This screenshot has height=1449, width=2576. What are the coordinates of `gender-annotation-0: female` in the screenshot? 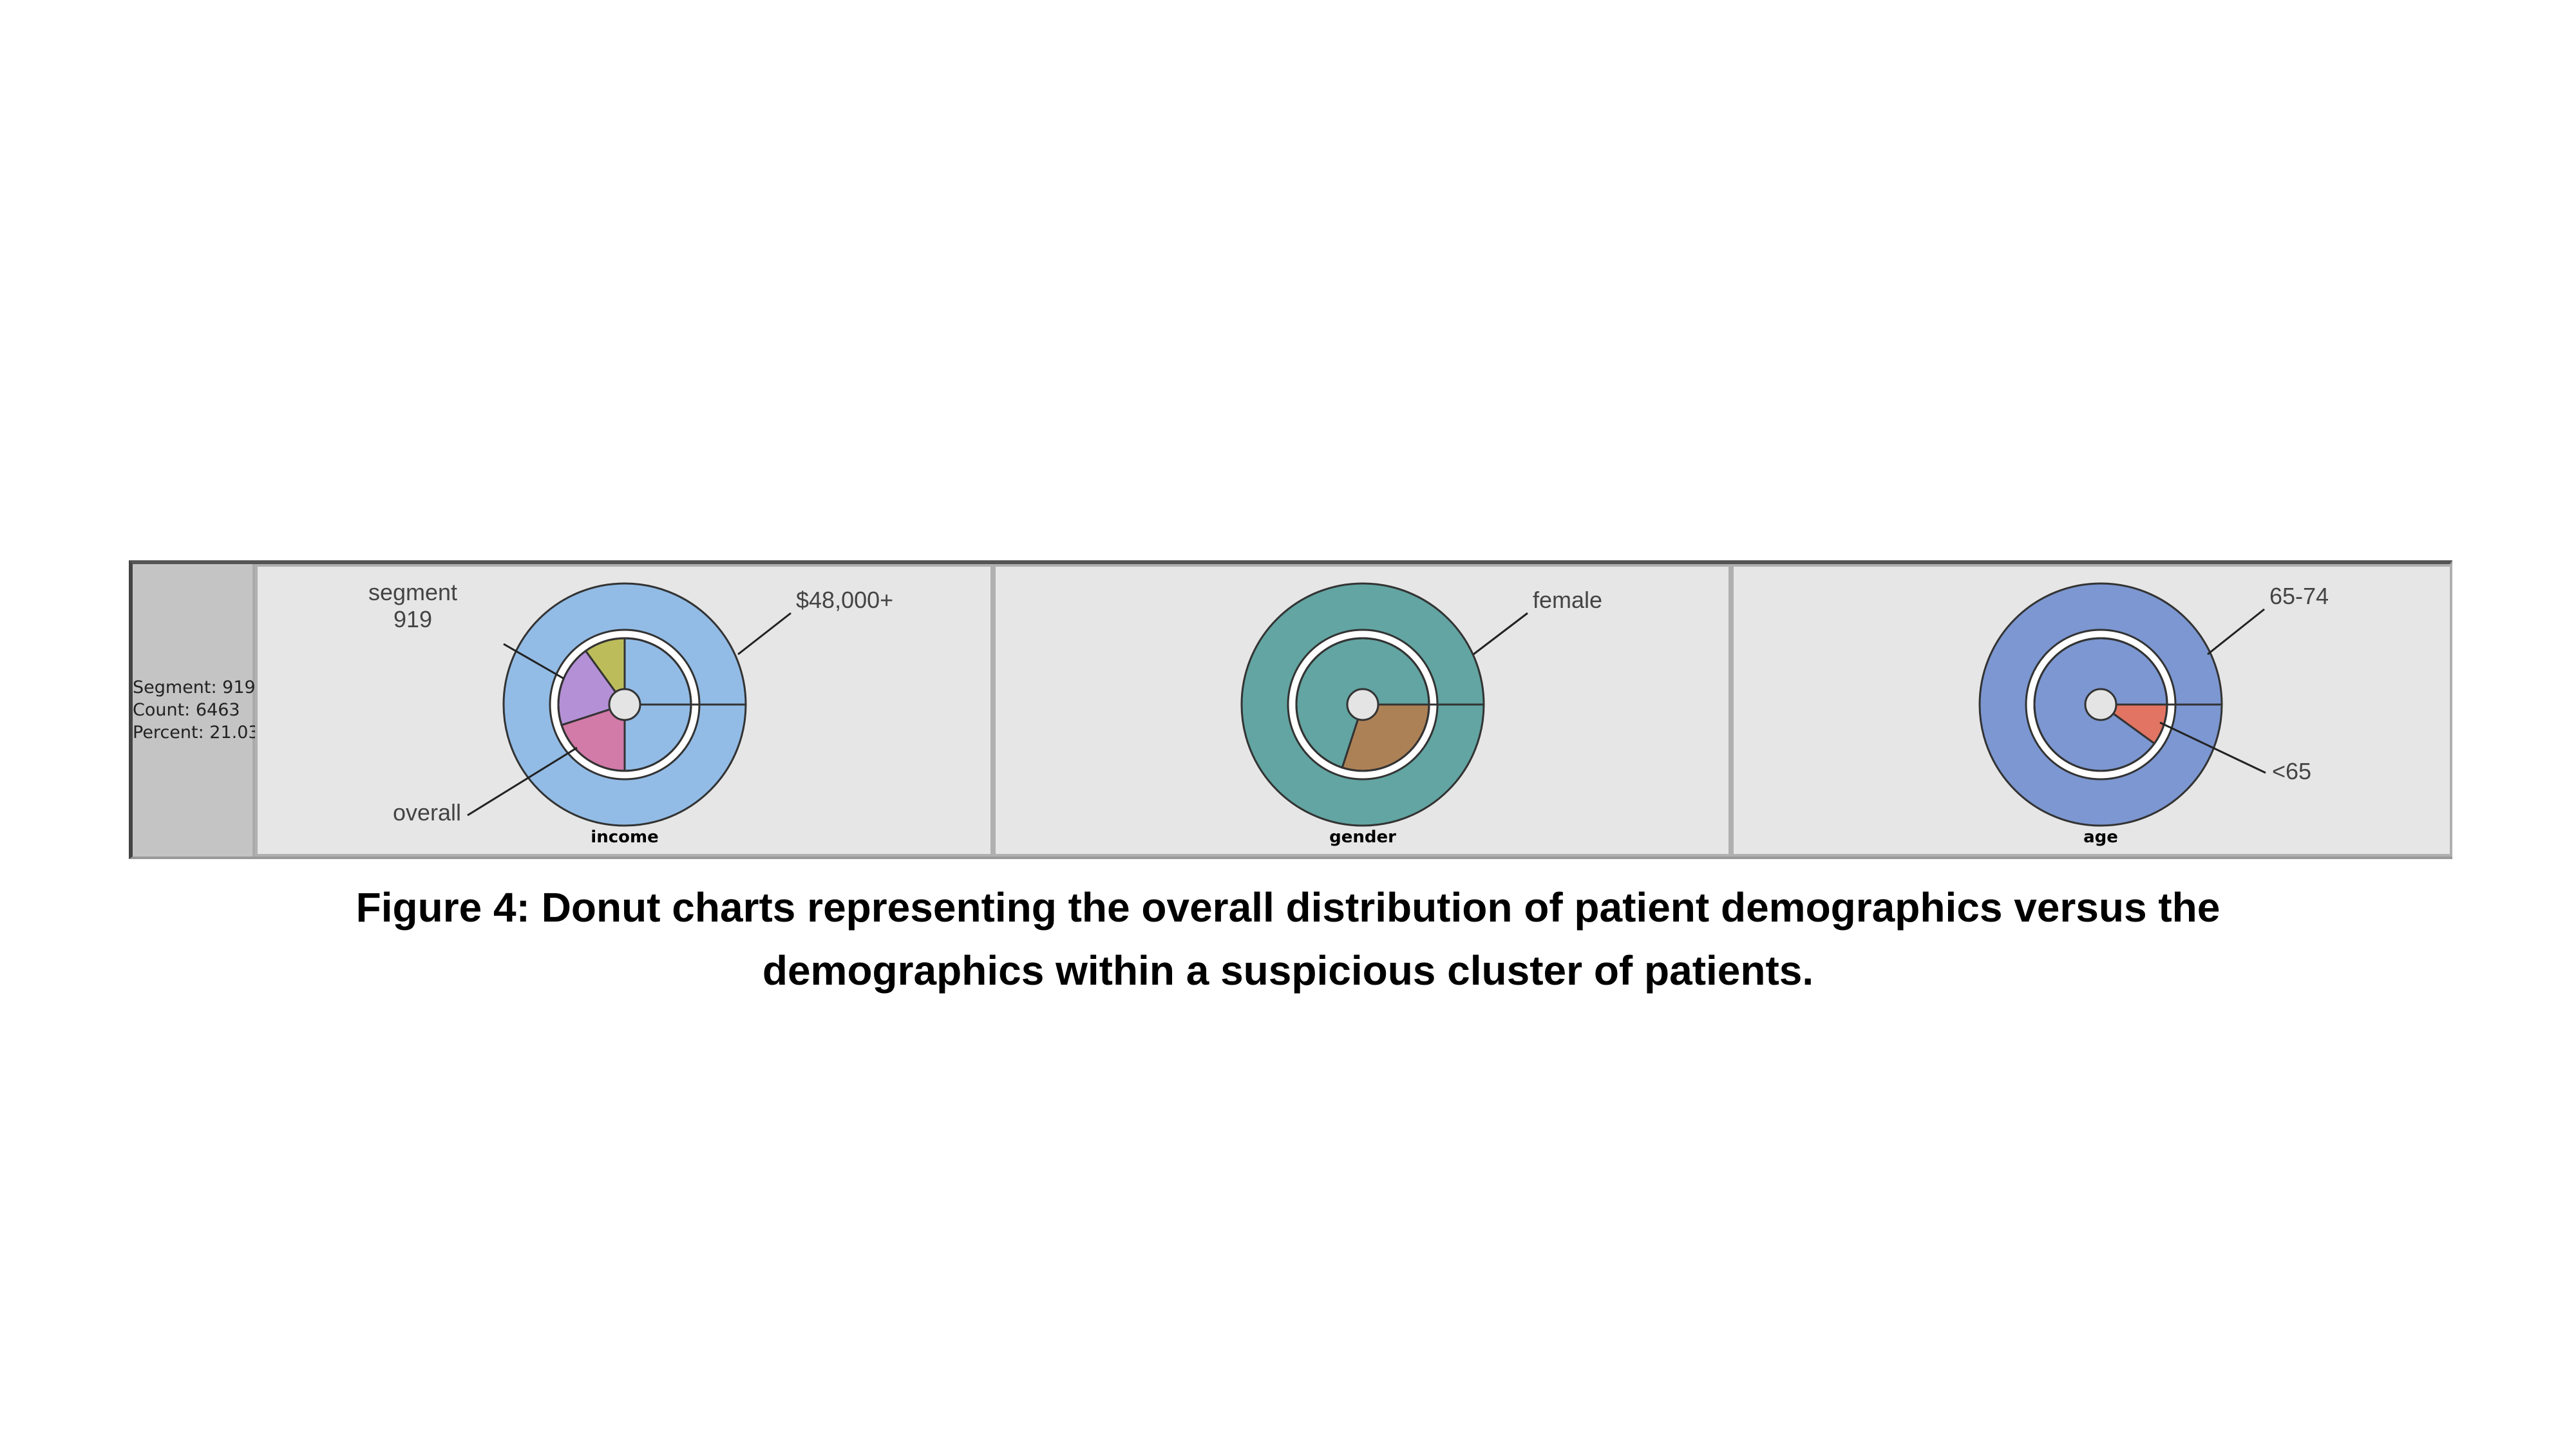 It's located at (1568, 600).